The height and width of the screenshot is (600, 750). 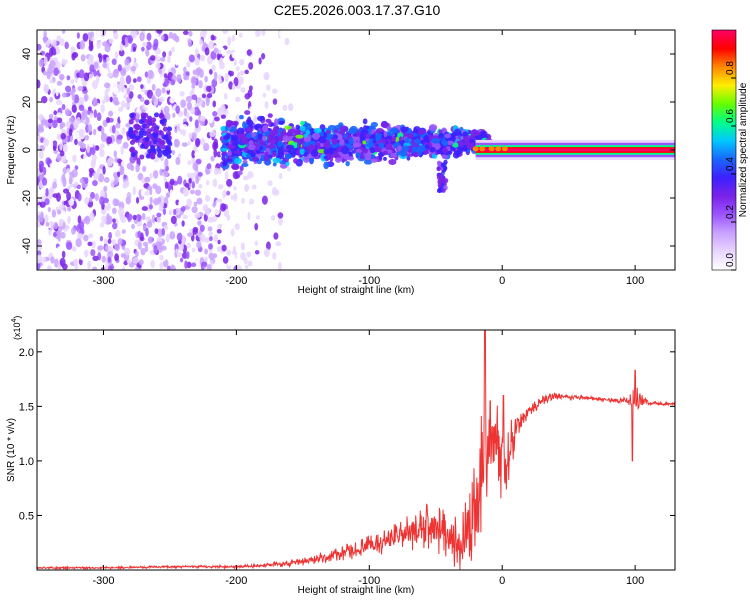 I want to click on spectrogram-y-tick-label: 0, so click(x=27, y=150).